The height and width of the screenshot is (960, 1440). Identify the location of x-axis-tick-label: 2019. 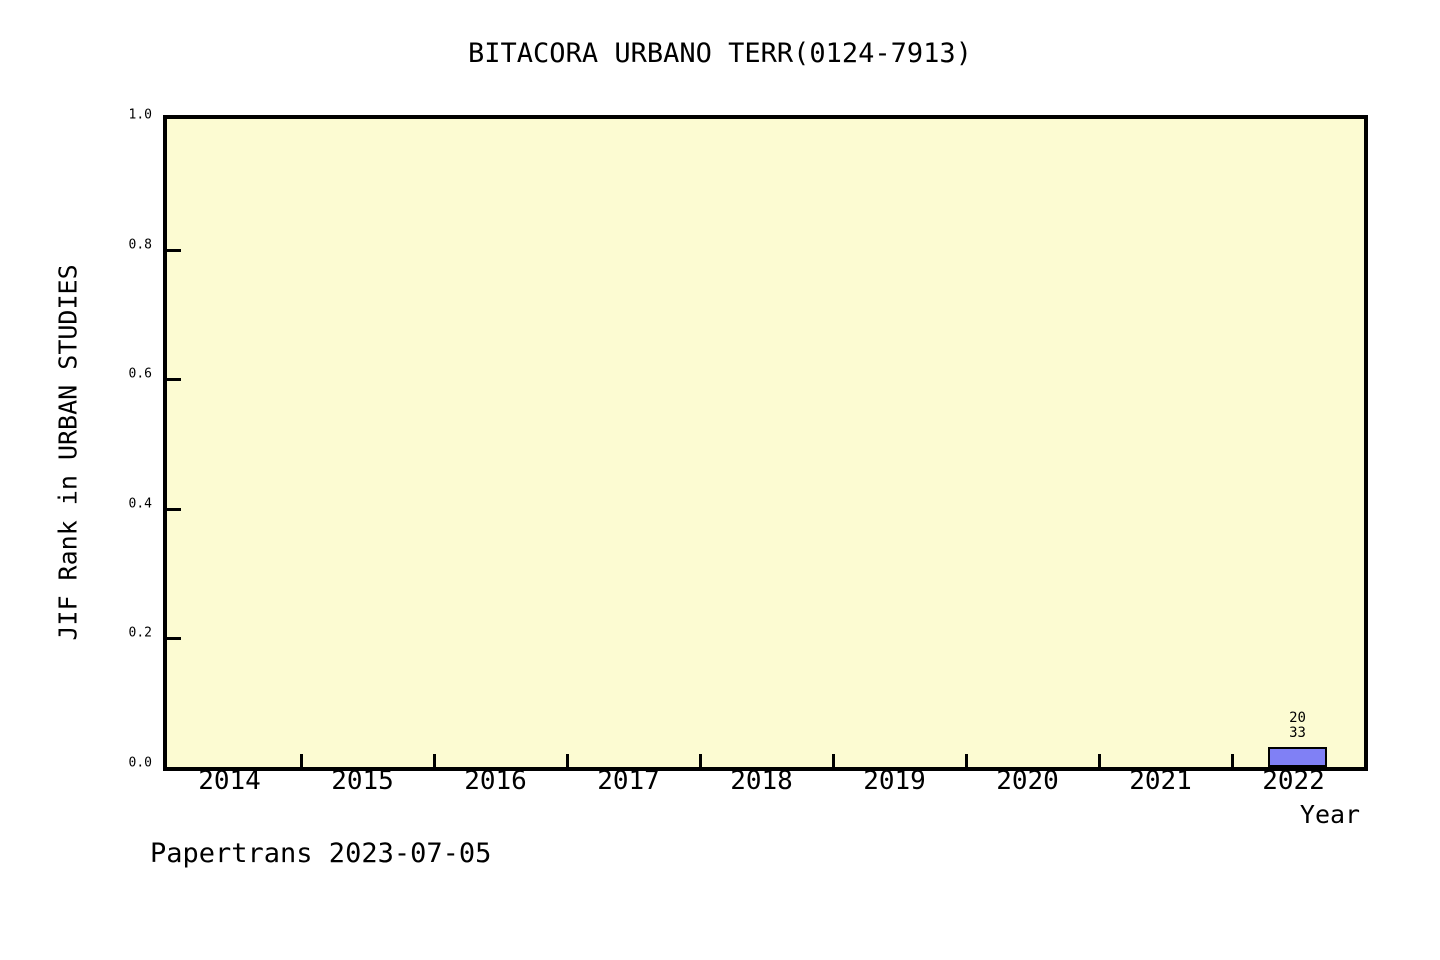
(894, 781).